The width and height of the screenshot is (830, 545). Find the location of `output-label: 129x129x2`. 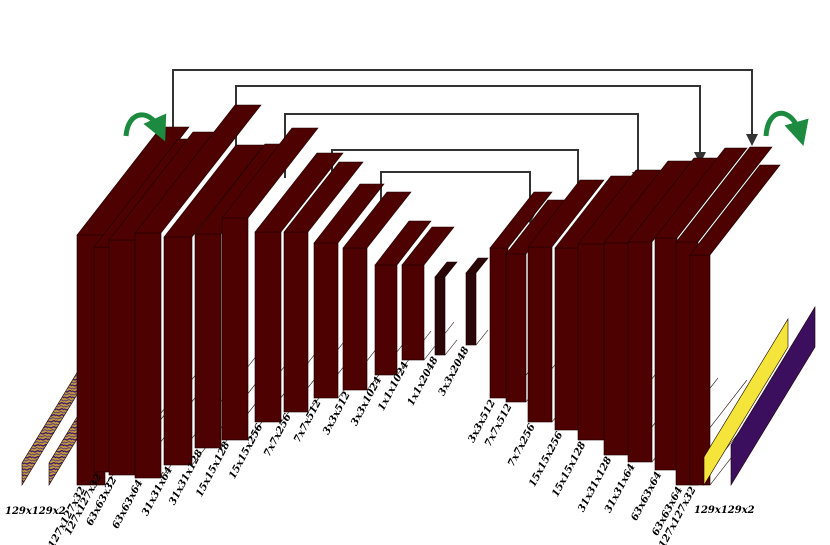

output-label: 129x129x2 is located at coordinates (724, 510).